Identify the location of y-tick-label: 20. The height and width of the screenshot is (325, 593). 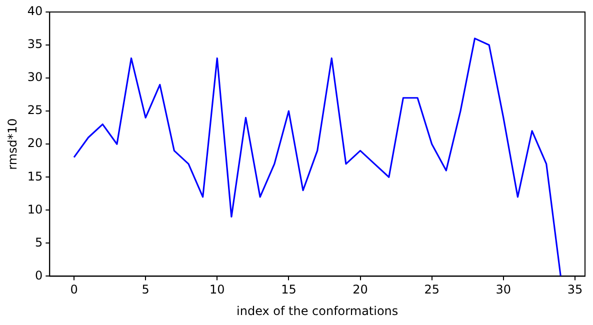
(35, 143).